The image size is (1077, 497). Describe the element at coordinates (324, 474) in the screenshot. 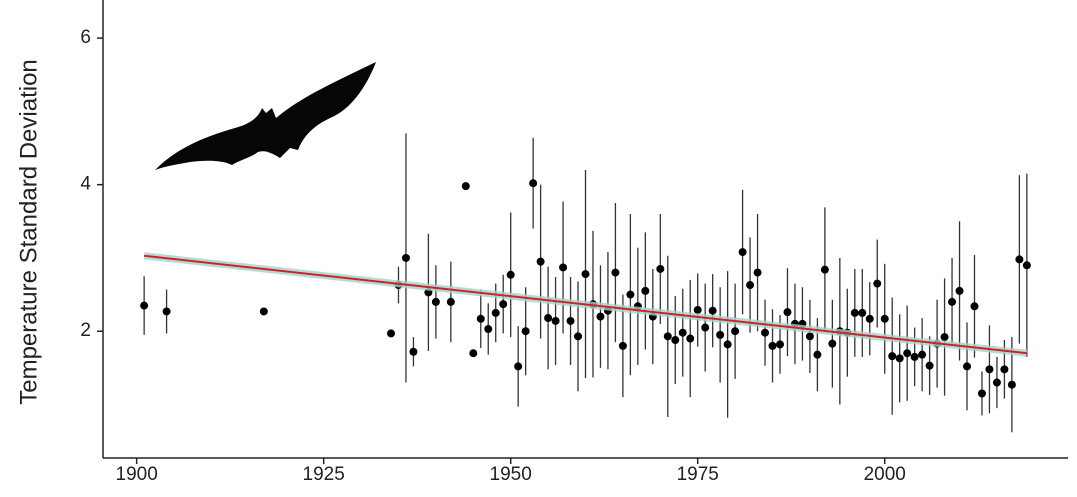

I see `x-tick-label: 1925` at that location.